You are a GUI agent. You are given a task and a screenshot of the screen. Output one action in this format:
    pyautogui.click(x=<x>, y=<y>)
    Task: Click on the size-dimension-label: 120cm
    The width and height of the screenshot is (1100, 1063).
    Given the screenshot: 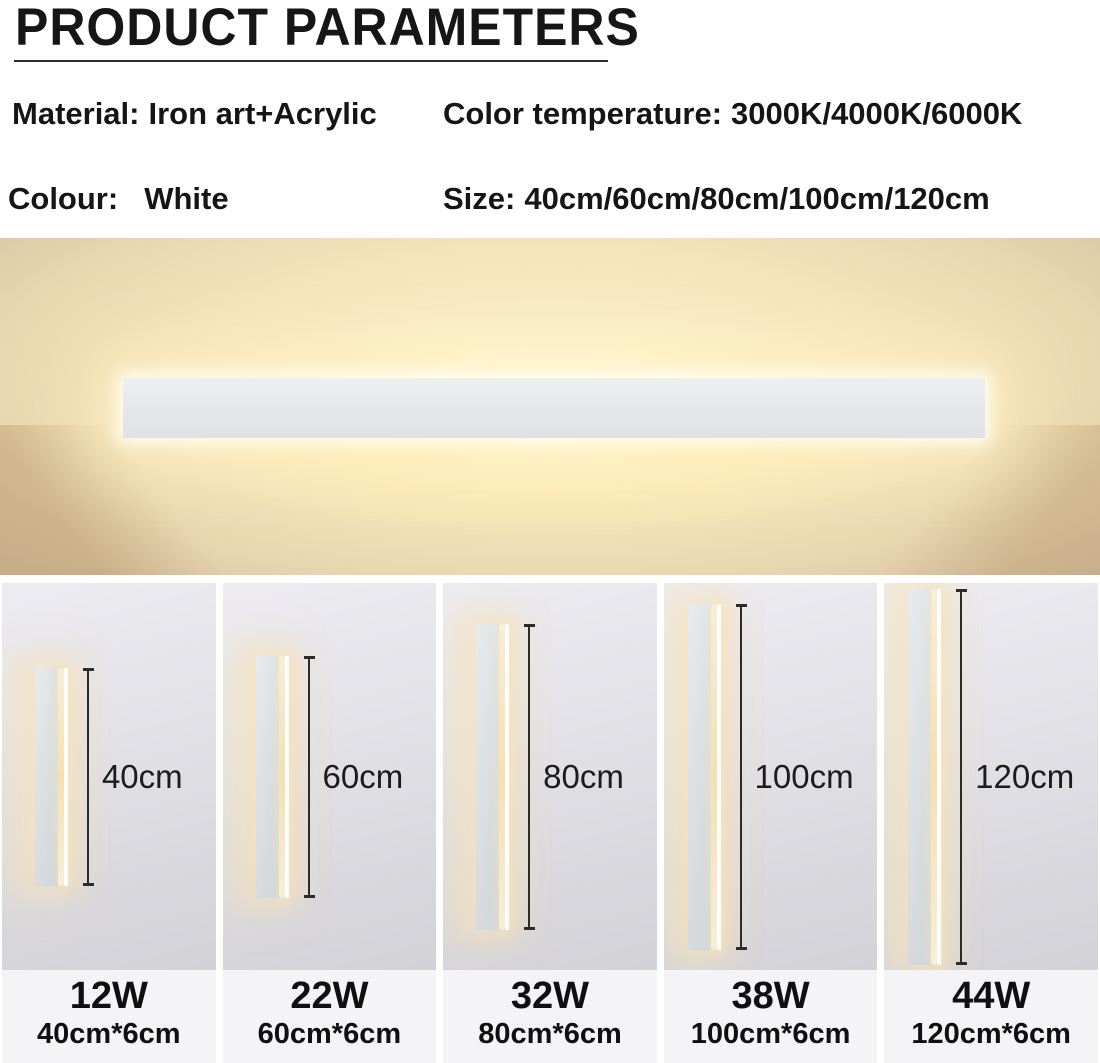 What is the action you would take?
    pyautogui.click(x=1025, y=776)
    